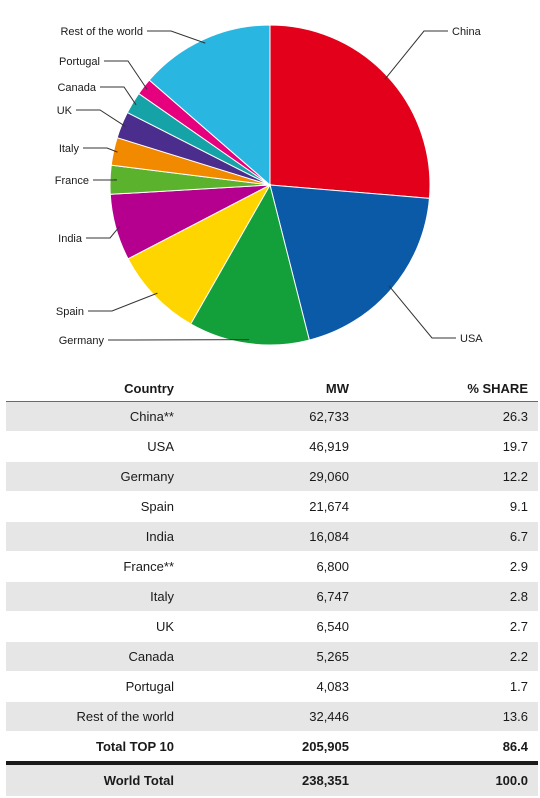 This screenshot has height=798, width=540. I want to click on table-row: Rest of the world 32,446 13.6, so click(272, 716).